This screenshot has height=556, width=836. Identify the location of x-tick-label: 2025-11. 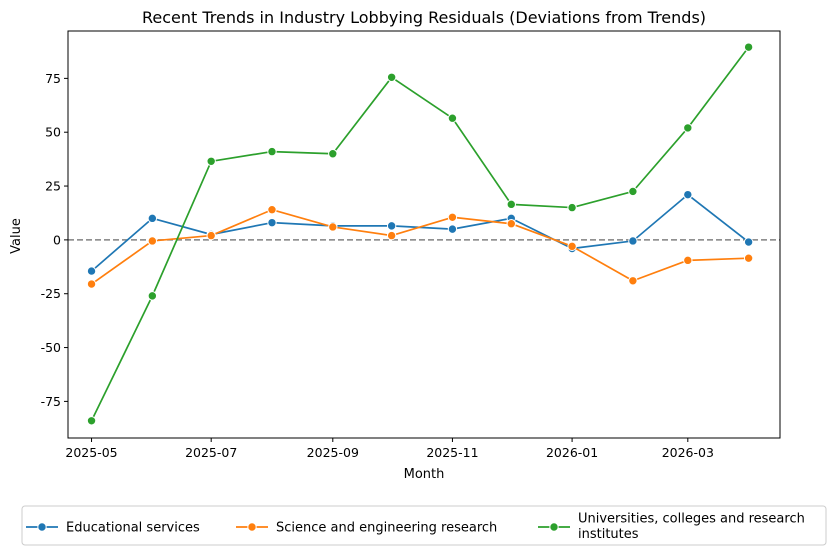
(452, 452).